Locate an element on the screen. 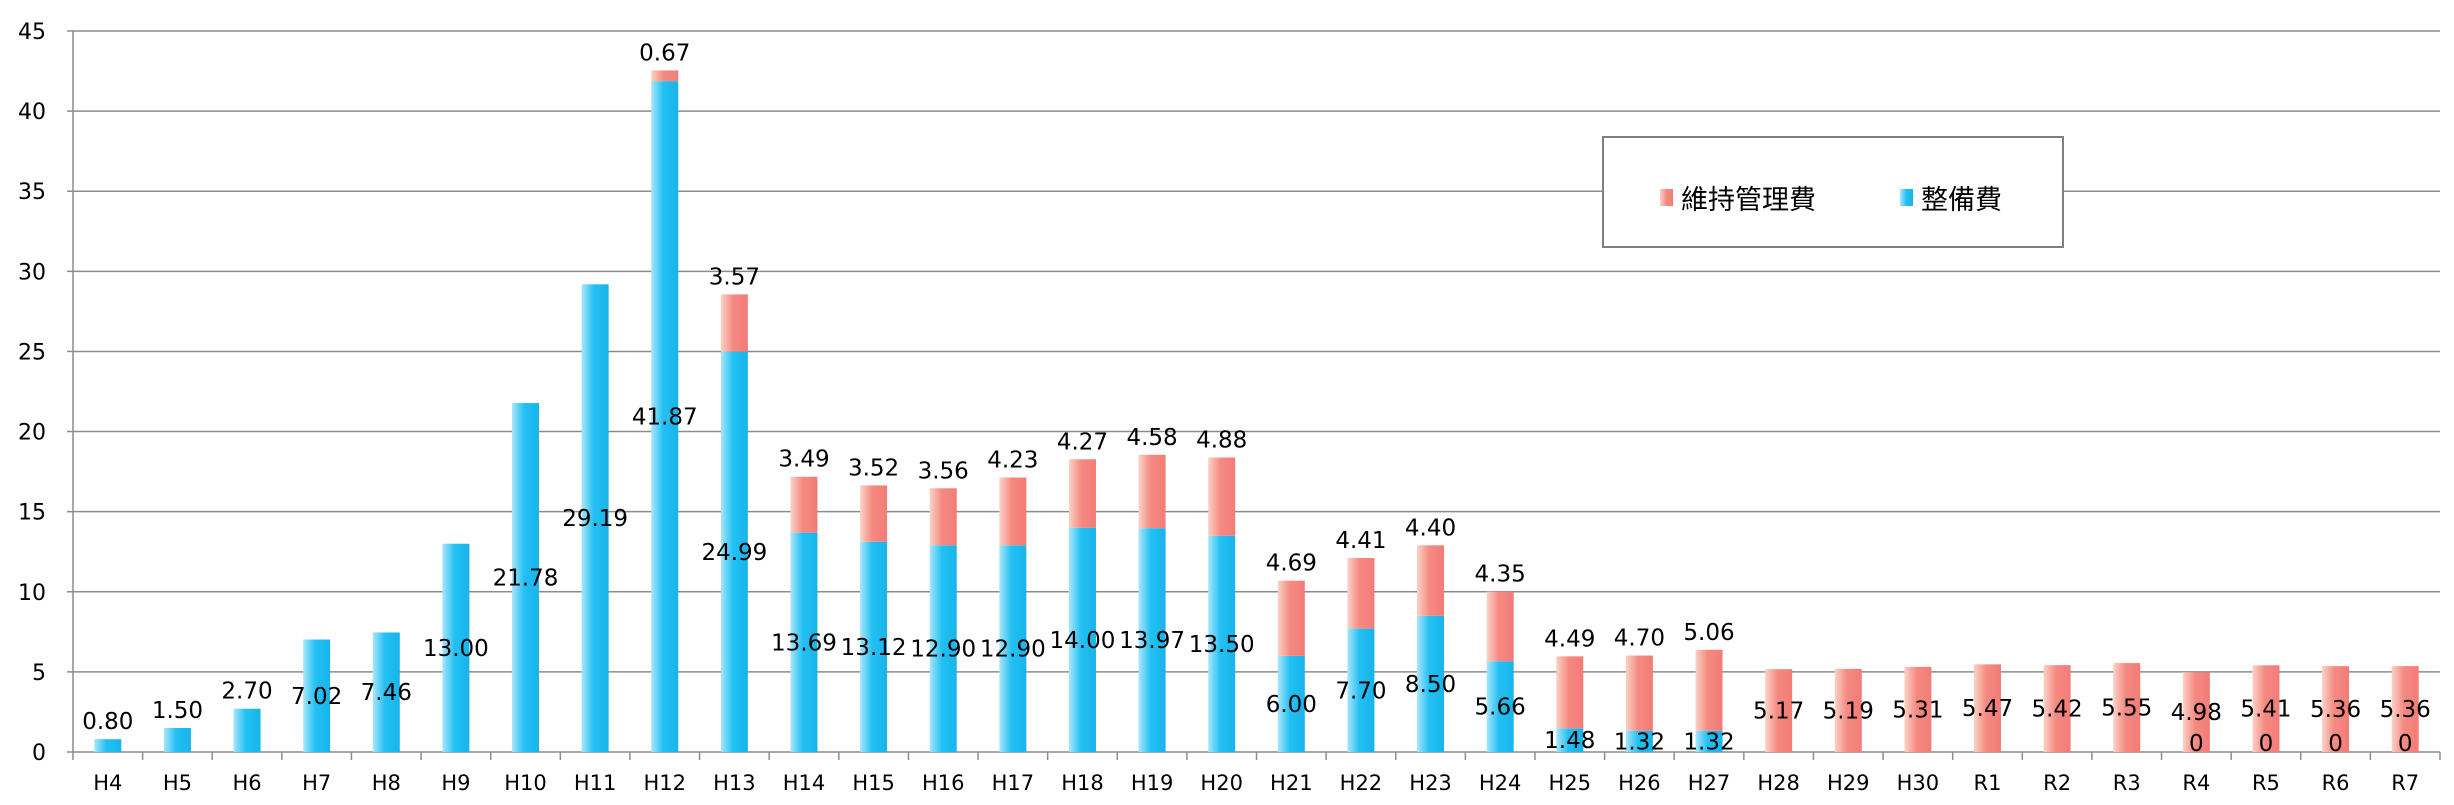 The width and height of the screenshot is (2454, 805). y-tick-label: 40 is located at coordinates (32, 112).